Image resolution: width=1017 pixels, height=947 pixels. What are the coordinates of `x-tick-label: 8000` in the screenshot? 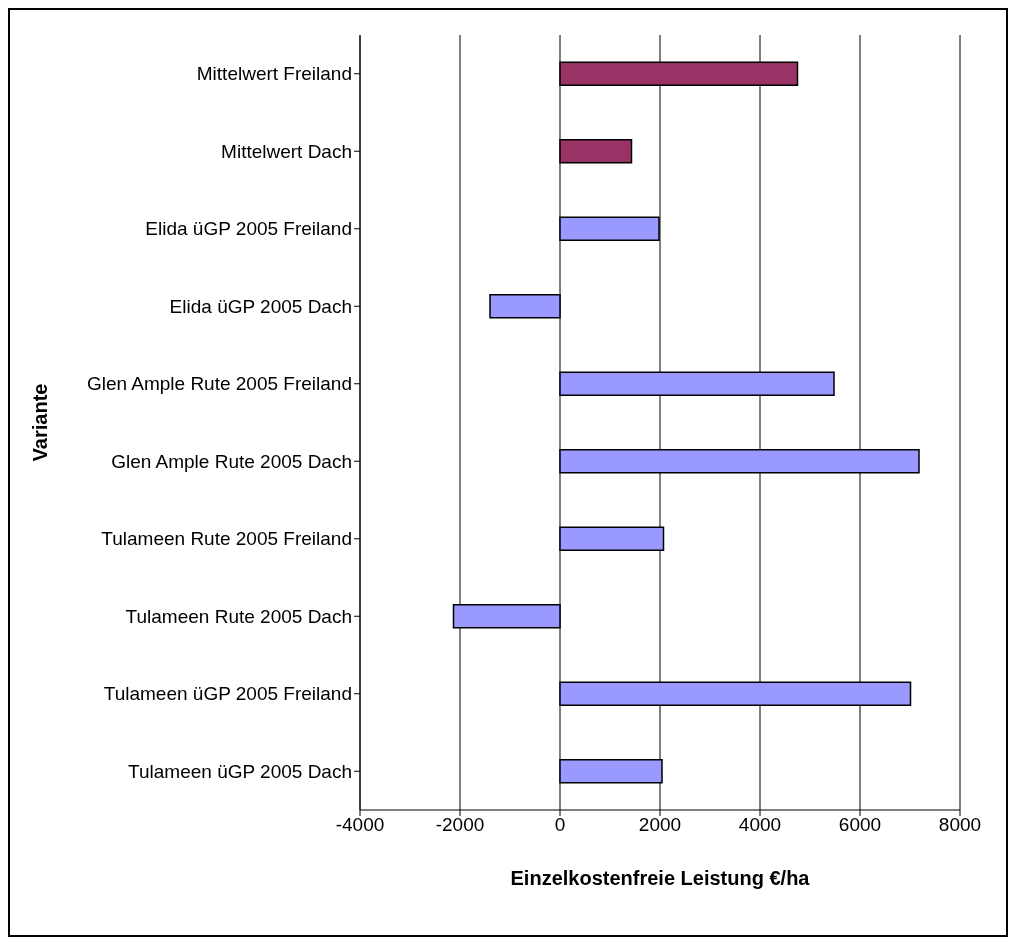 It's located at (960, 825).